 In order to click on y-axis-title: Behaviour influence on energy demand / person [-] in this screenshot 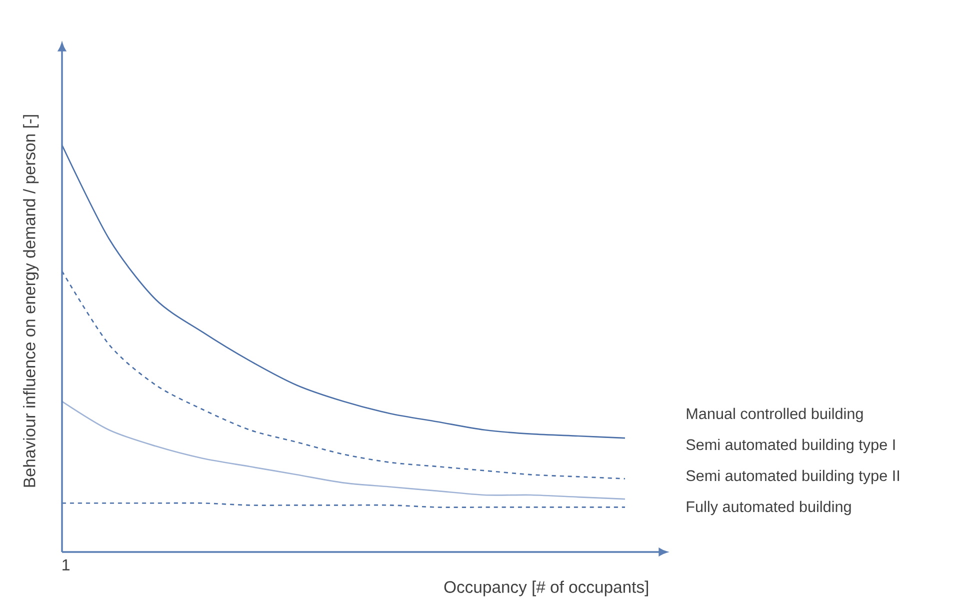, I will do `click(31, 301)`.